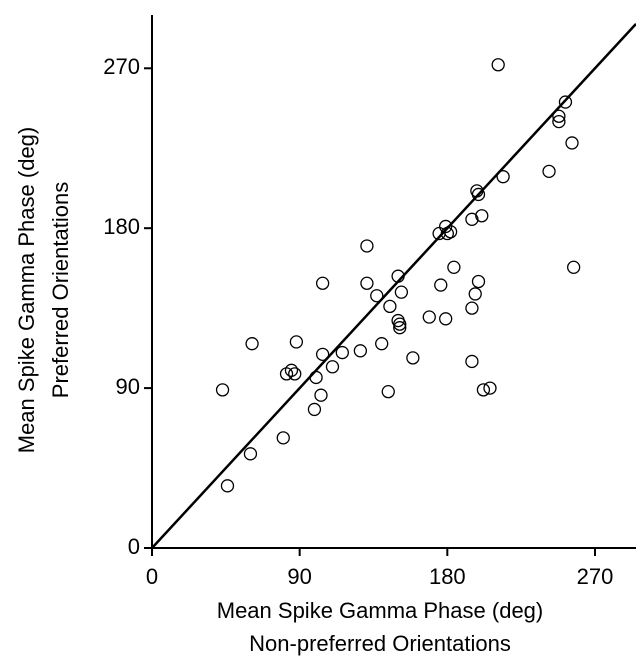 This screenshot has height=668, width=636. Describe the element at coordinates (380, 610) in the screenshot. I see `x-axis-label: Mean Spike Gamma Phase (deg)` at that location.